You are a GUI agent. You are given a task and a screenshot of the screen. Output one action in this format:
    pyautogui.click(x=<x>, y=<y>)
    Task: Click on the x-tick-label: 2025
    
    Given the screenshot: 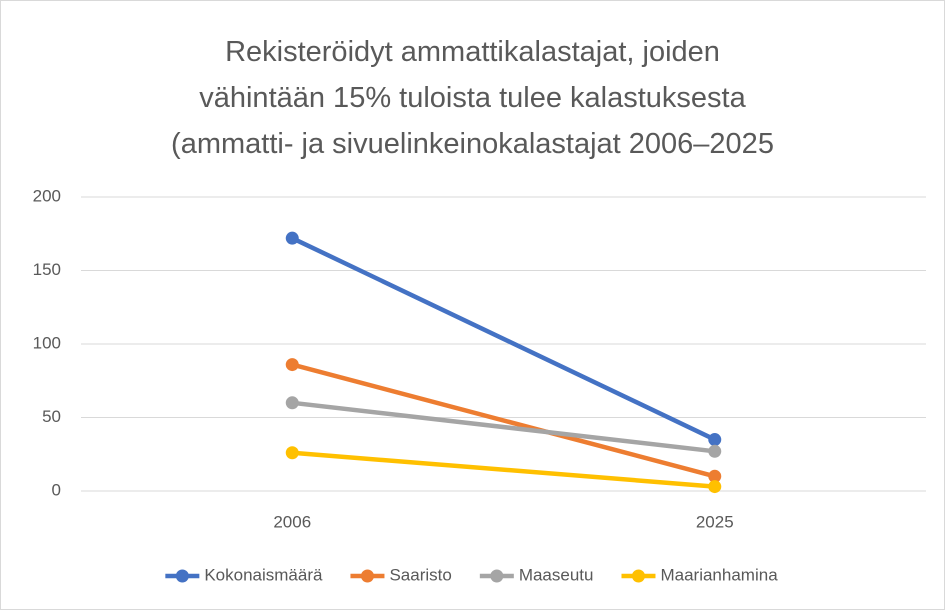 What is the action you would take?
    pyautogui.click(x=715, y=521)
    